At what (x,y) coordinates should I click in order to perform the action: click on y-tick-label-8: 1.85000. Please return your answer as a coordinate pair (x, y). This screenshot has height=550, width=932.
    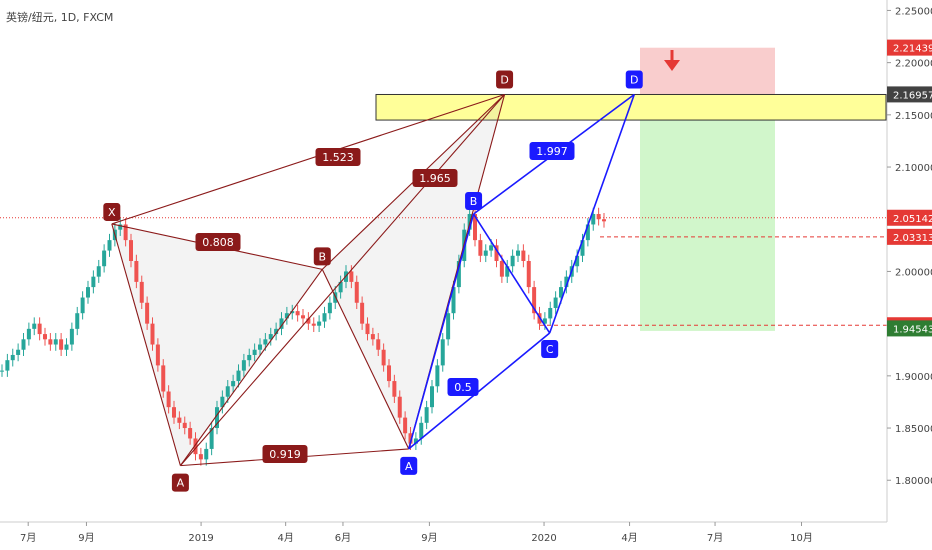
    Looking at the image, I should click on (913, 429).